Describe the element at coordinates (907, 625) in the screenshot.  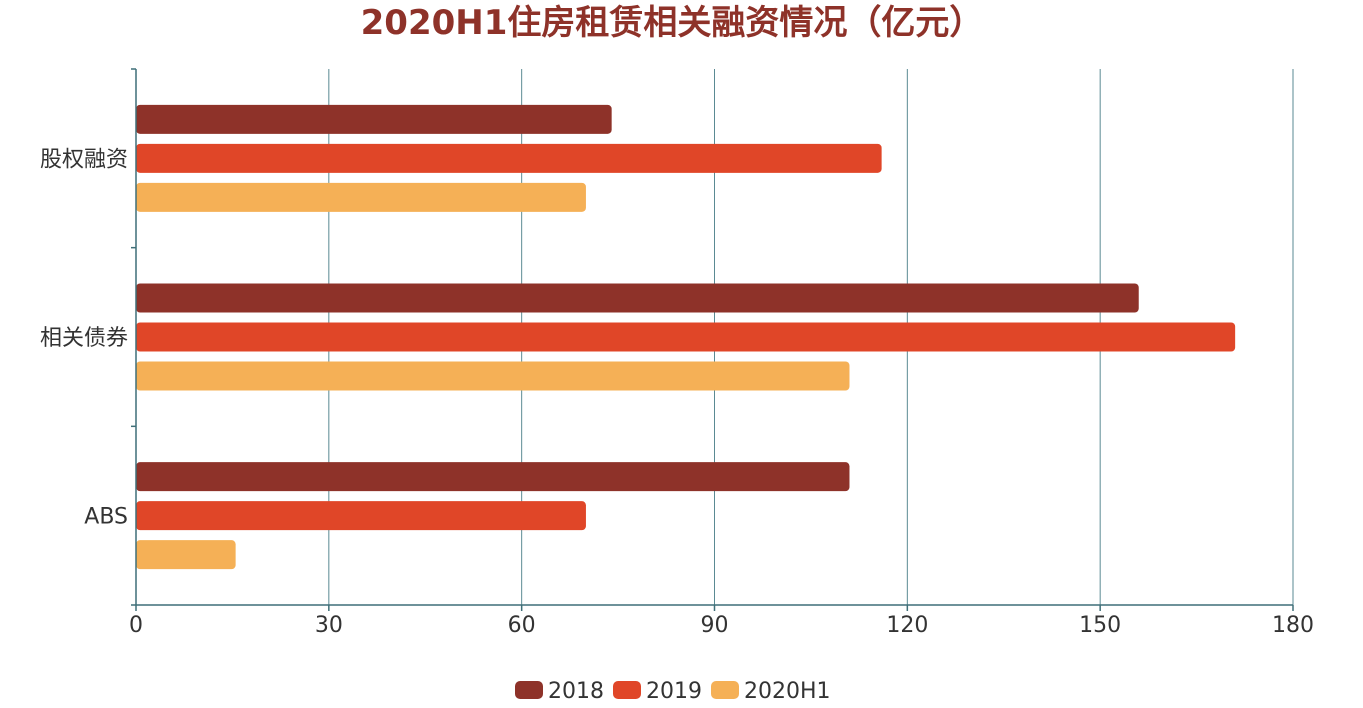
I see `x-tick-label: 120` at that location.